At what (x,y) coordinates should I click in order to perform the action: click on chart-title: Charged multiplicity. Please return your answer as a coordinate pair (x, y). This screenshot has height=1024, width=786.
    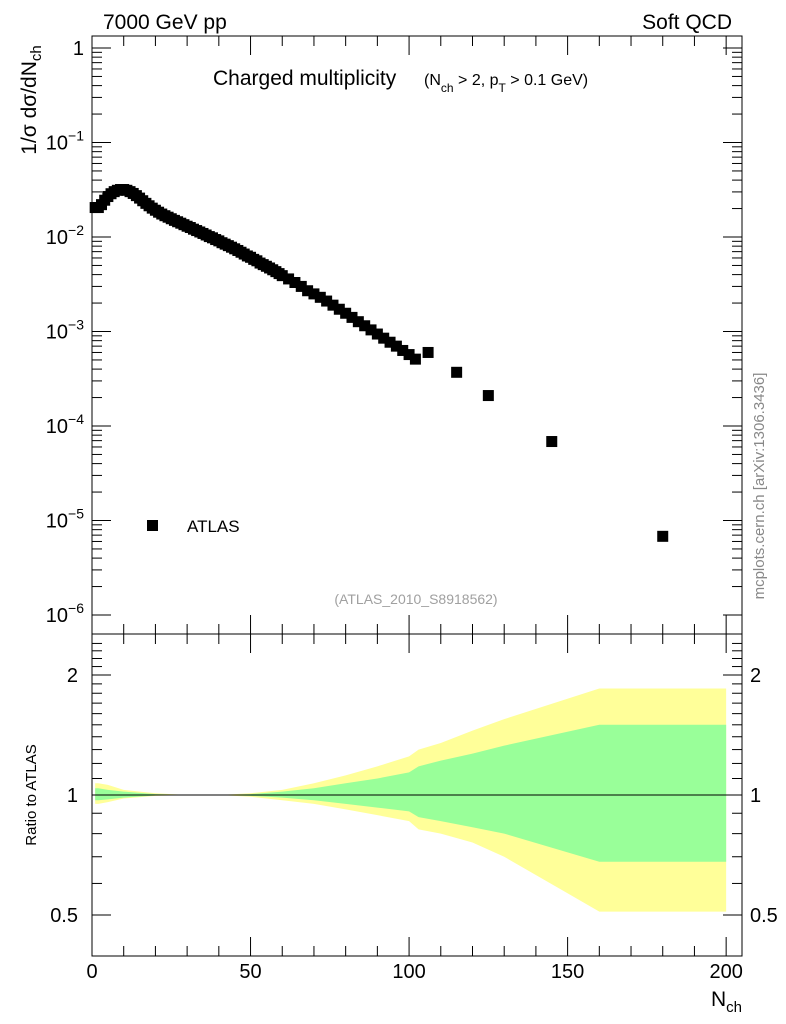
    Looking at the image, I should click on (305, 78).